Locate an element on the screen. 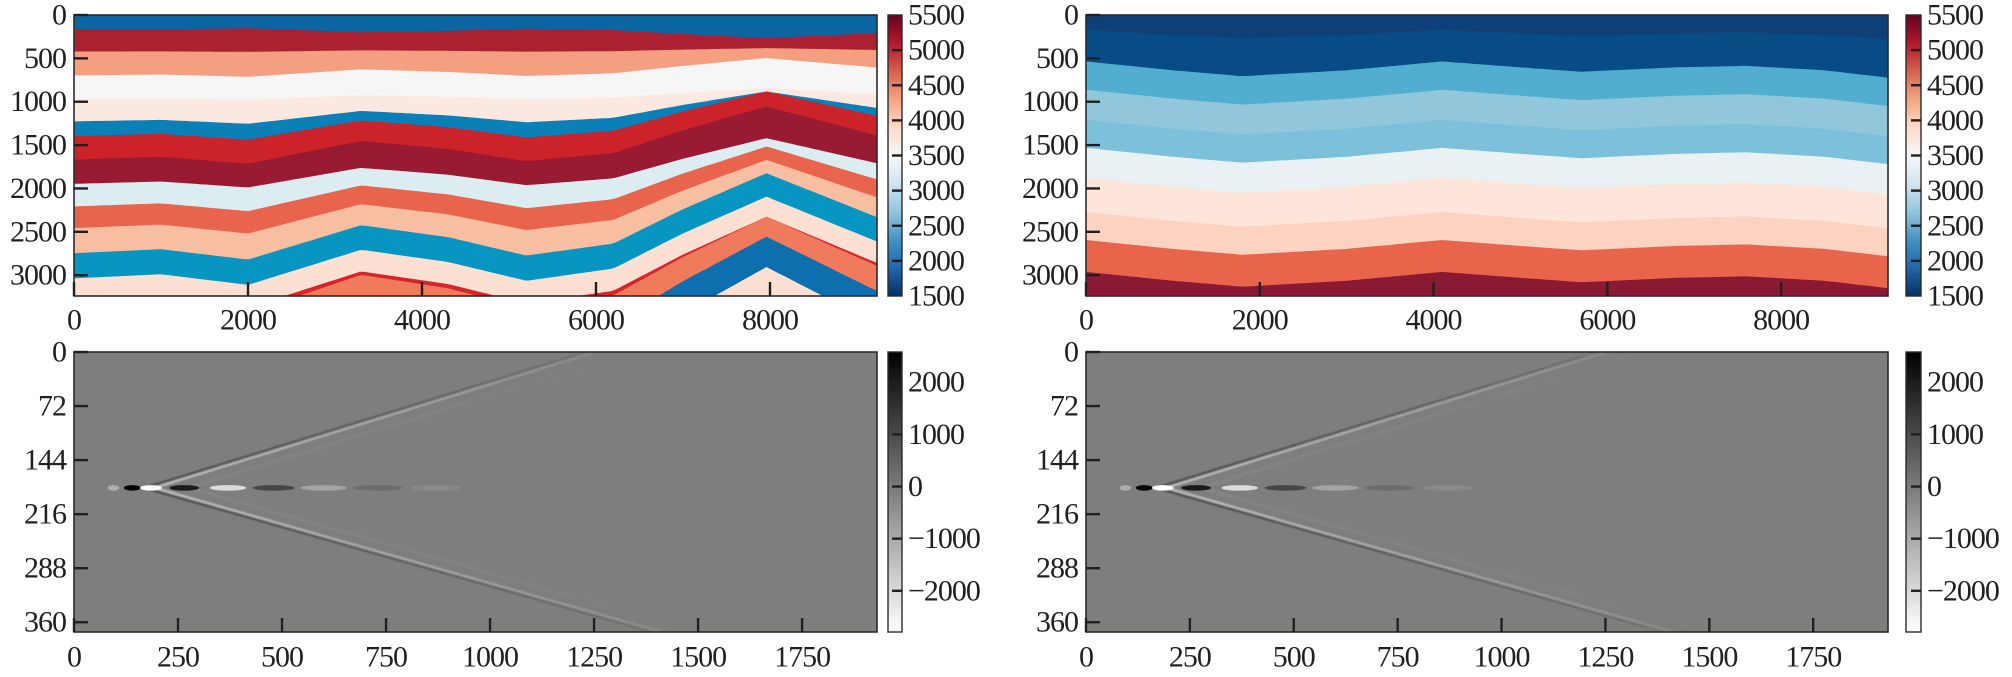 The height and width of the screenshot is (677, 2012). x-tick-label: 2000 is located at coordinates (248, 320).